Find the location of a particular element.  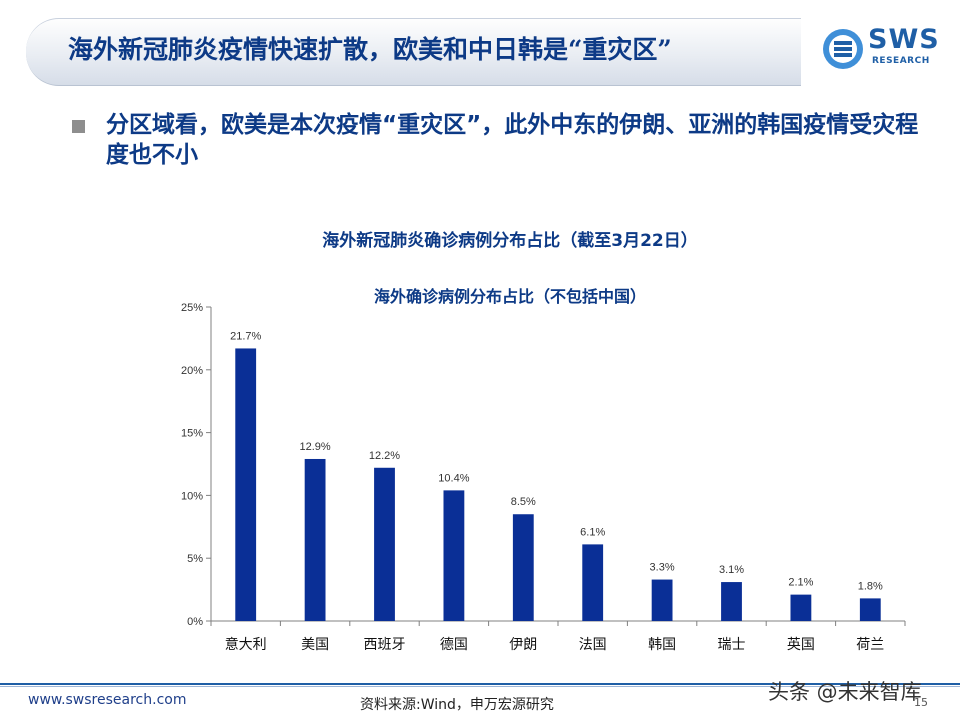

page-number: 15 is located at coordinates (921, 702).